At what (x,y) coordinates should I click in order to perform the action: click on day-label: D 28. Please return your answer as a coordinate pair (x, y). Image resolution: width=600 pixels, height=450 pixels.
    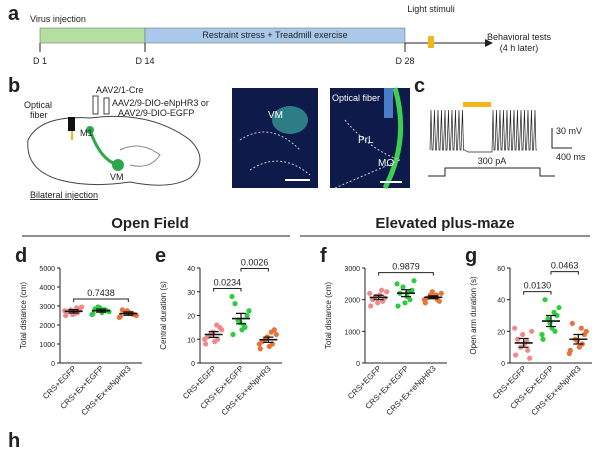
    Looking at the image, I should click on (404, 61).